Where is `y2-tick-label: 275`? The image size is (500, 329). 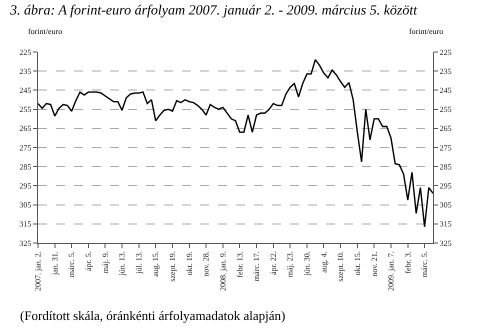
y2-tick-label: 275 is located at coordinates (446, 147).